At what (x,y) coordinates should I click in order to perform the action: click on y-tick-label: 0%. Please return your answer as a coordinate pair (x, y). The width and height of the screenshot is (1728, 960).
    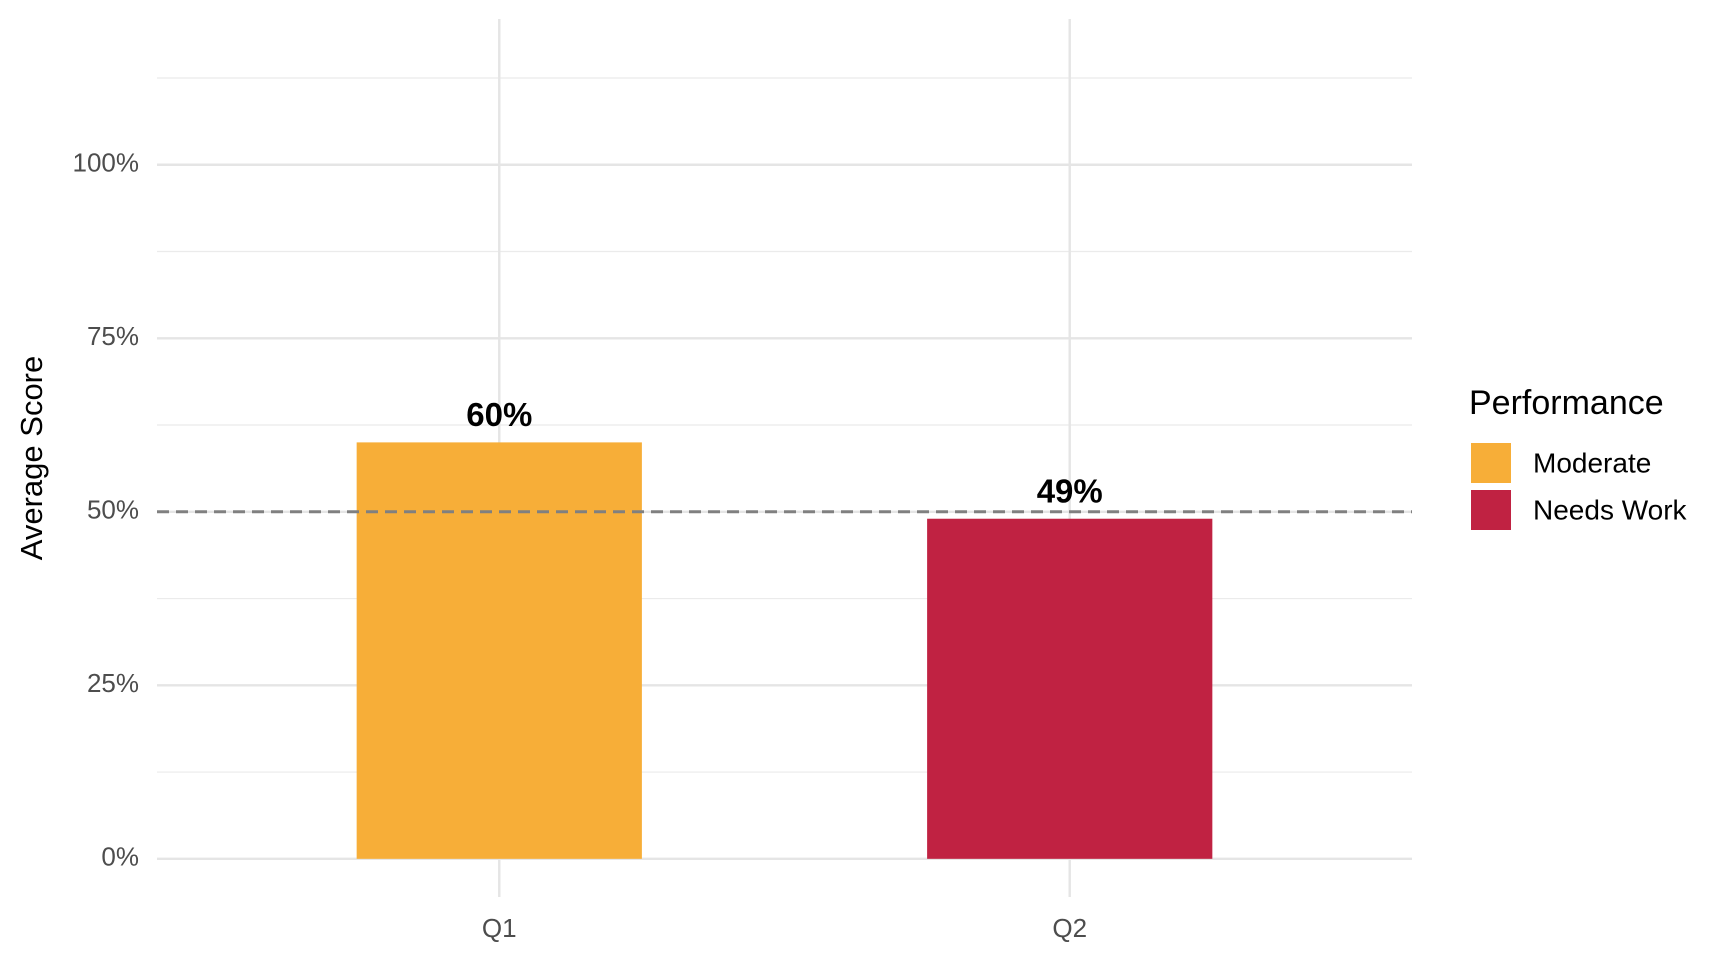
    Looking at the image, I should click on (120, 857).